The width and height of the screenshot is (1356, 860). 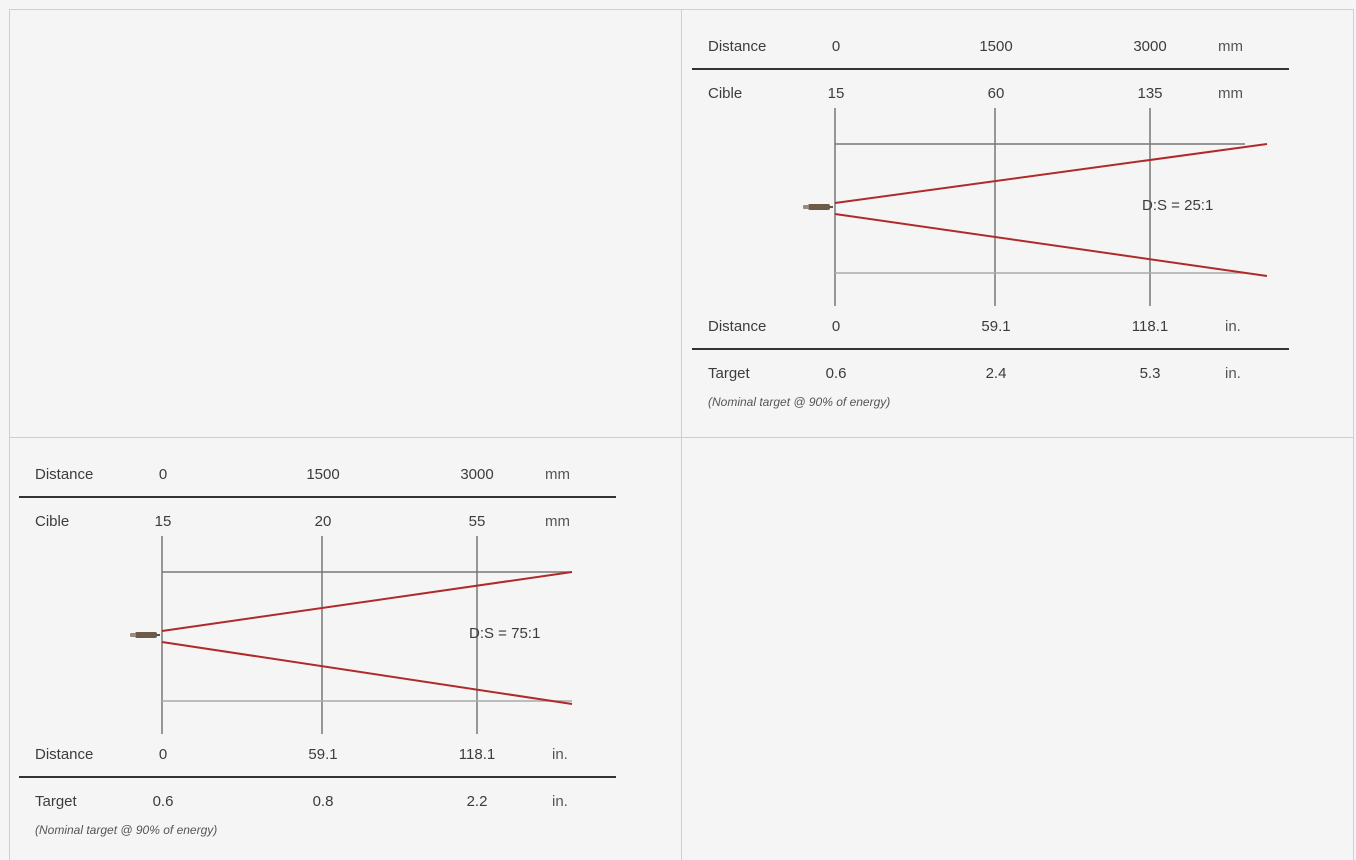 What do you see at coordinates (477, 521) in the screenshot?
I see `target-mm-value: 55` at bounding box center [477, 521].